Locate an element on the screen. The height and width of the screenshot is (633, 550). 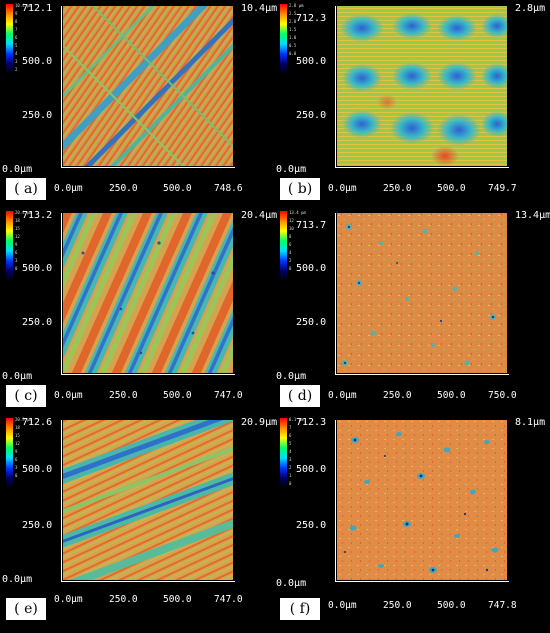
color-scale-ticks: 20.9 μm 18 15 12 9 6 3 0 is located at coordinates (28, 452).